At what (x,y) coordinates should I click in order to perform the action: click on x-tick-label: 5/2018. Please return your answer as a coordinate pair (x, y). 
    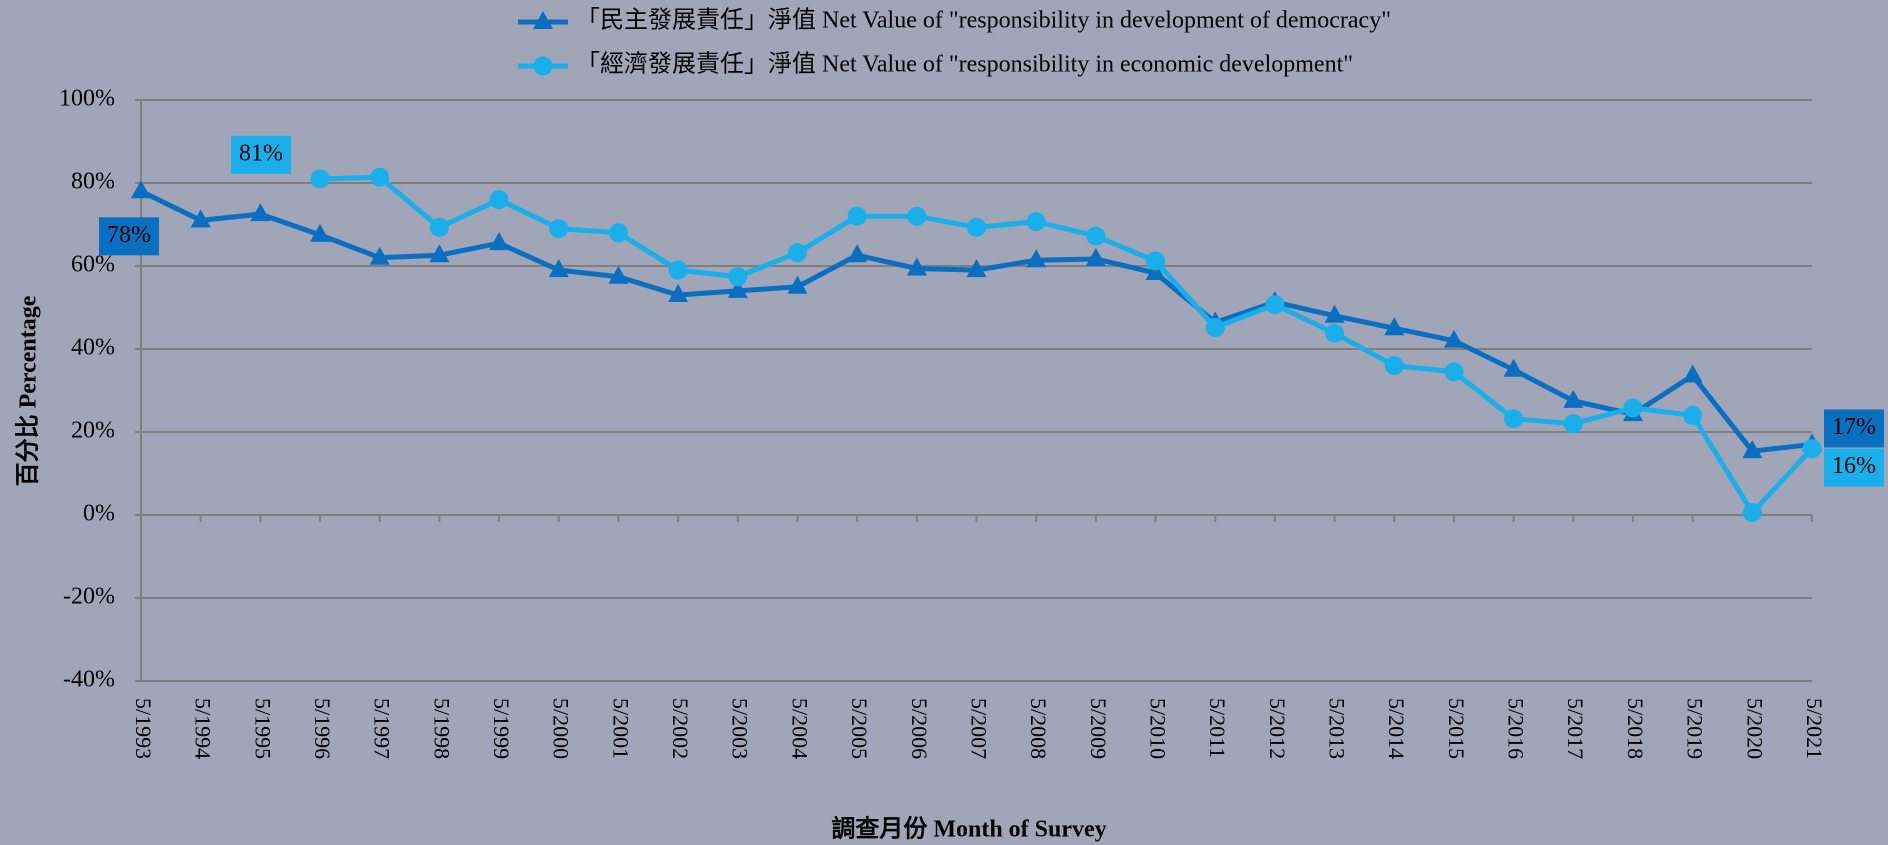
    Looking at the image, I should click on (1635, 728).